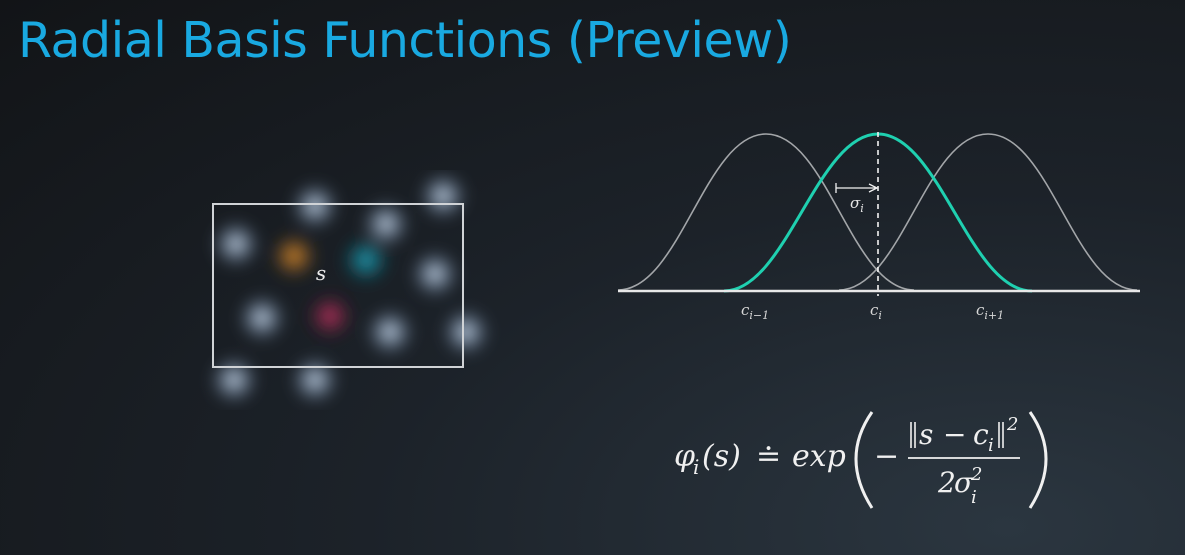  Describe the element at coordinates (330, 316) in the screenshot. I see `active-feature-red` at that location.